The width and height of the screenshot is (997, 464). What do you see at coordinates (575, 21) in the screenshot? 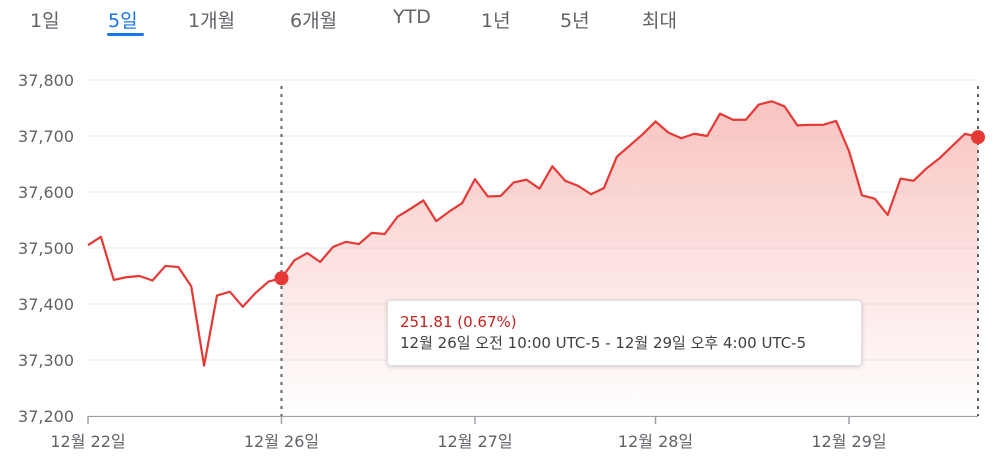
I see `range-tab: 5년` at bounding box center [575, 21].